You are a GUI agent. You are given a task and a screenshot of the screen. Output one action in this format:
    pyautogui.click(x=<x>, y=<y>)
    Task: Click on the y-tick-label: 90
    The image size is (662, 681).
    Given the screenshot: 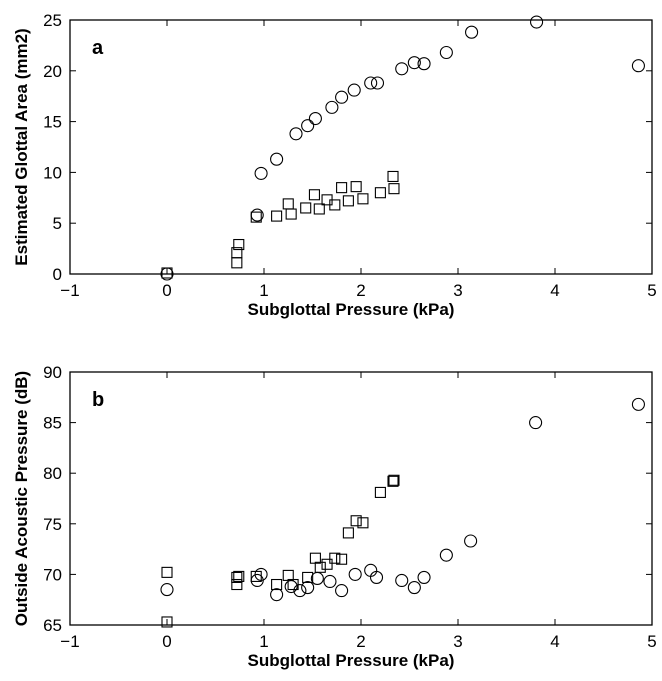 What is the action you would take?
    pyautogui.click(x=52, y=372)
    